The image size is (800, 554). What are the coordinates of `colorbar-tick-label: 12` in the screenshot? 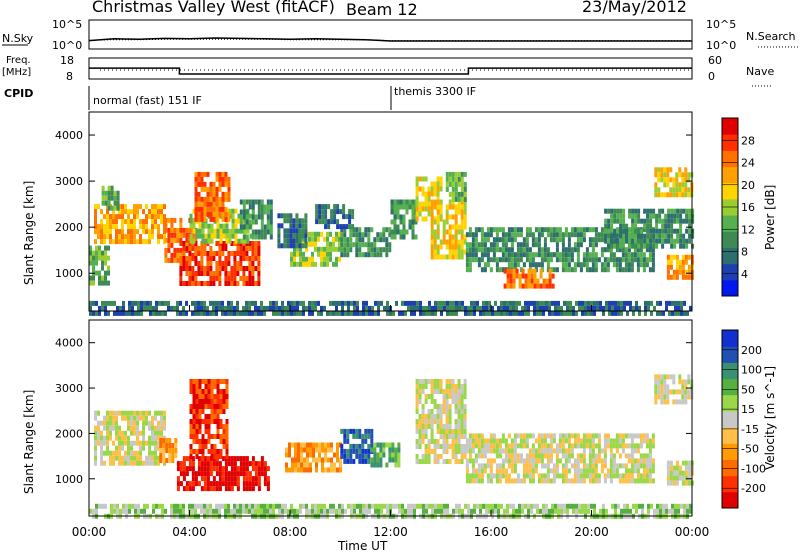 It's located at (748, 229).